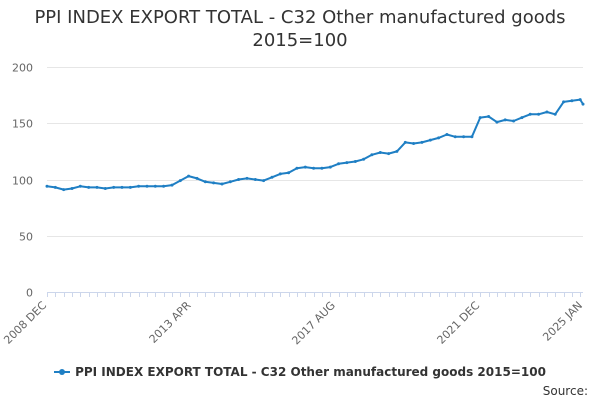 The width and height of the screenshot is (600, 400). I want to click on source-label: Source:, so click(565, 391).